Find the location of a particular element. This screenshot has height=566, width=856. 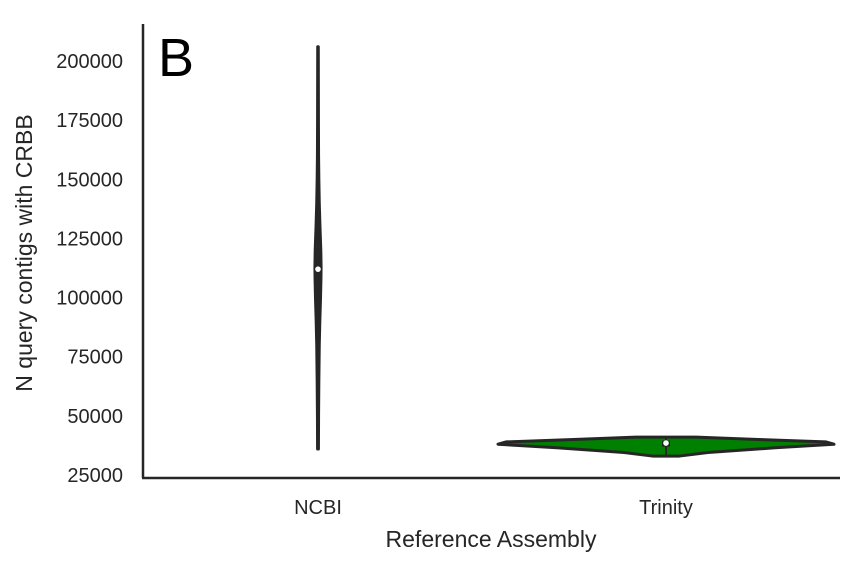

y-tick-label: 50000 is located at coordinates (95, 417).